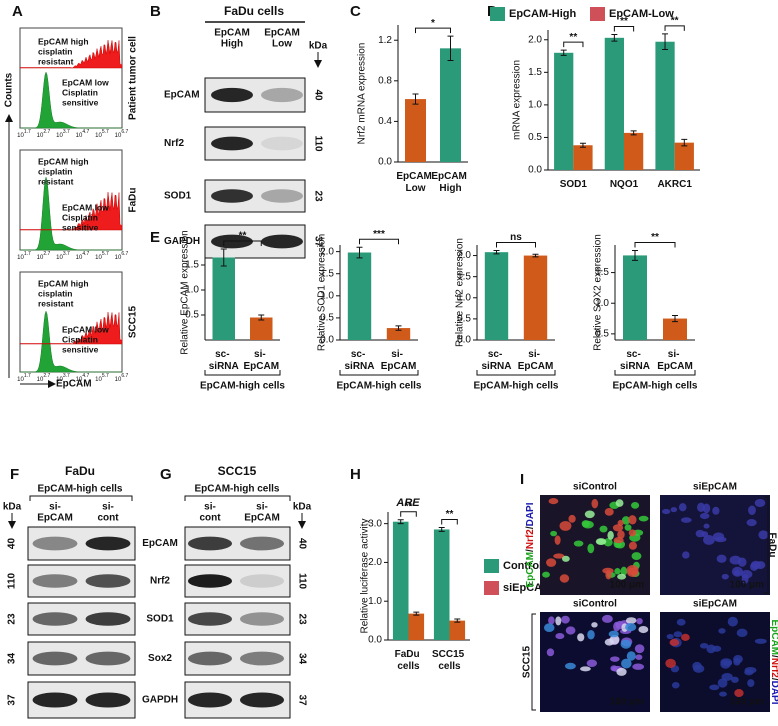  What do you see at coordinates (516, 244) in the screenshot?
I see `significance-bracket` at bounding box center [516, 244].